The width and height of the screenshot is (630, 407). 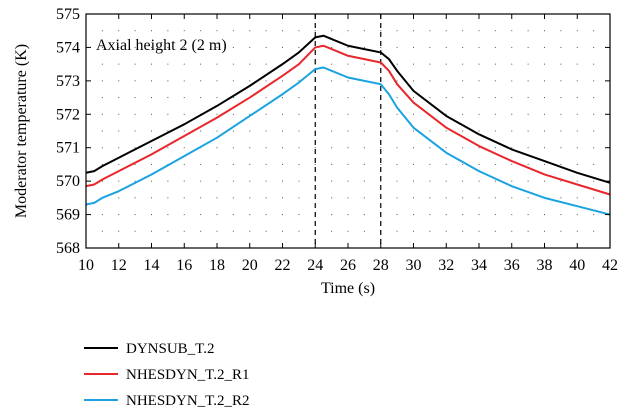 I want to click on y-tick-label: 568, so click(x=68, y=248).